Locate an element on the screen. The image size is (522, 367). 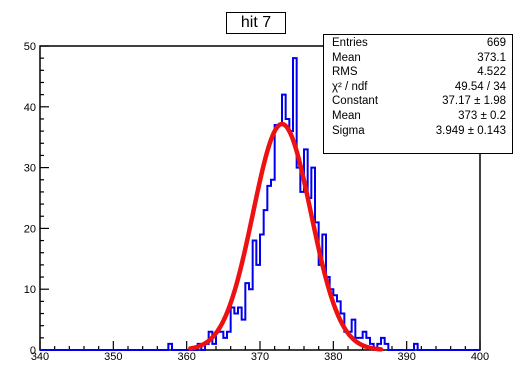
y-tick-label: 50 is located at coordinates (30, 47).